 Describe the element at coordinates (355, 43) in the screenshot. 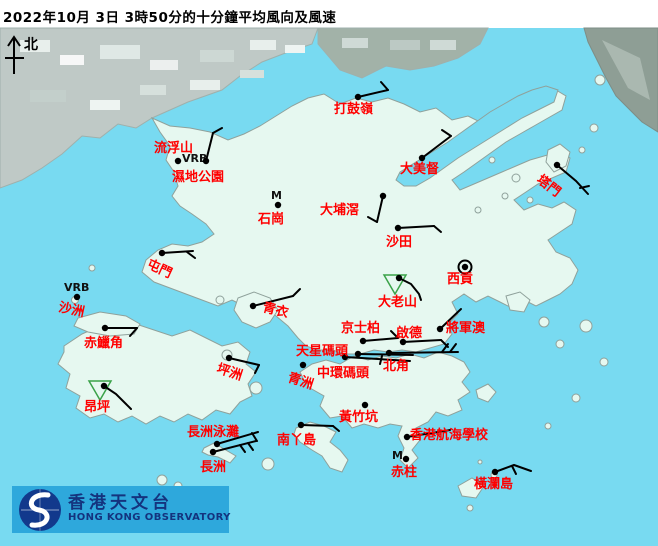

I see `urban-texture` at that location.